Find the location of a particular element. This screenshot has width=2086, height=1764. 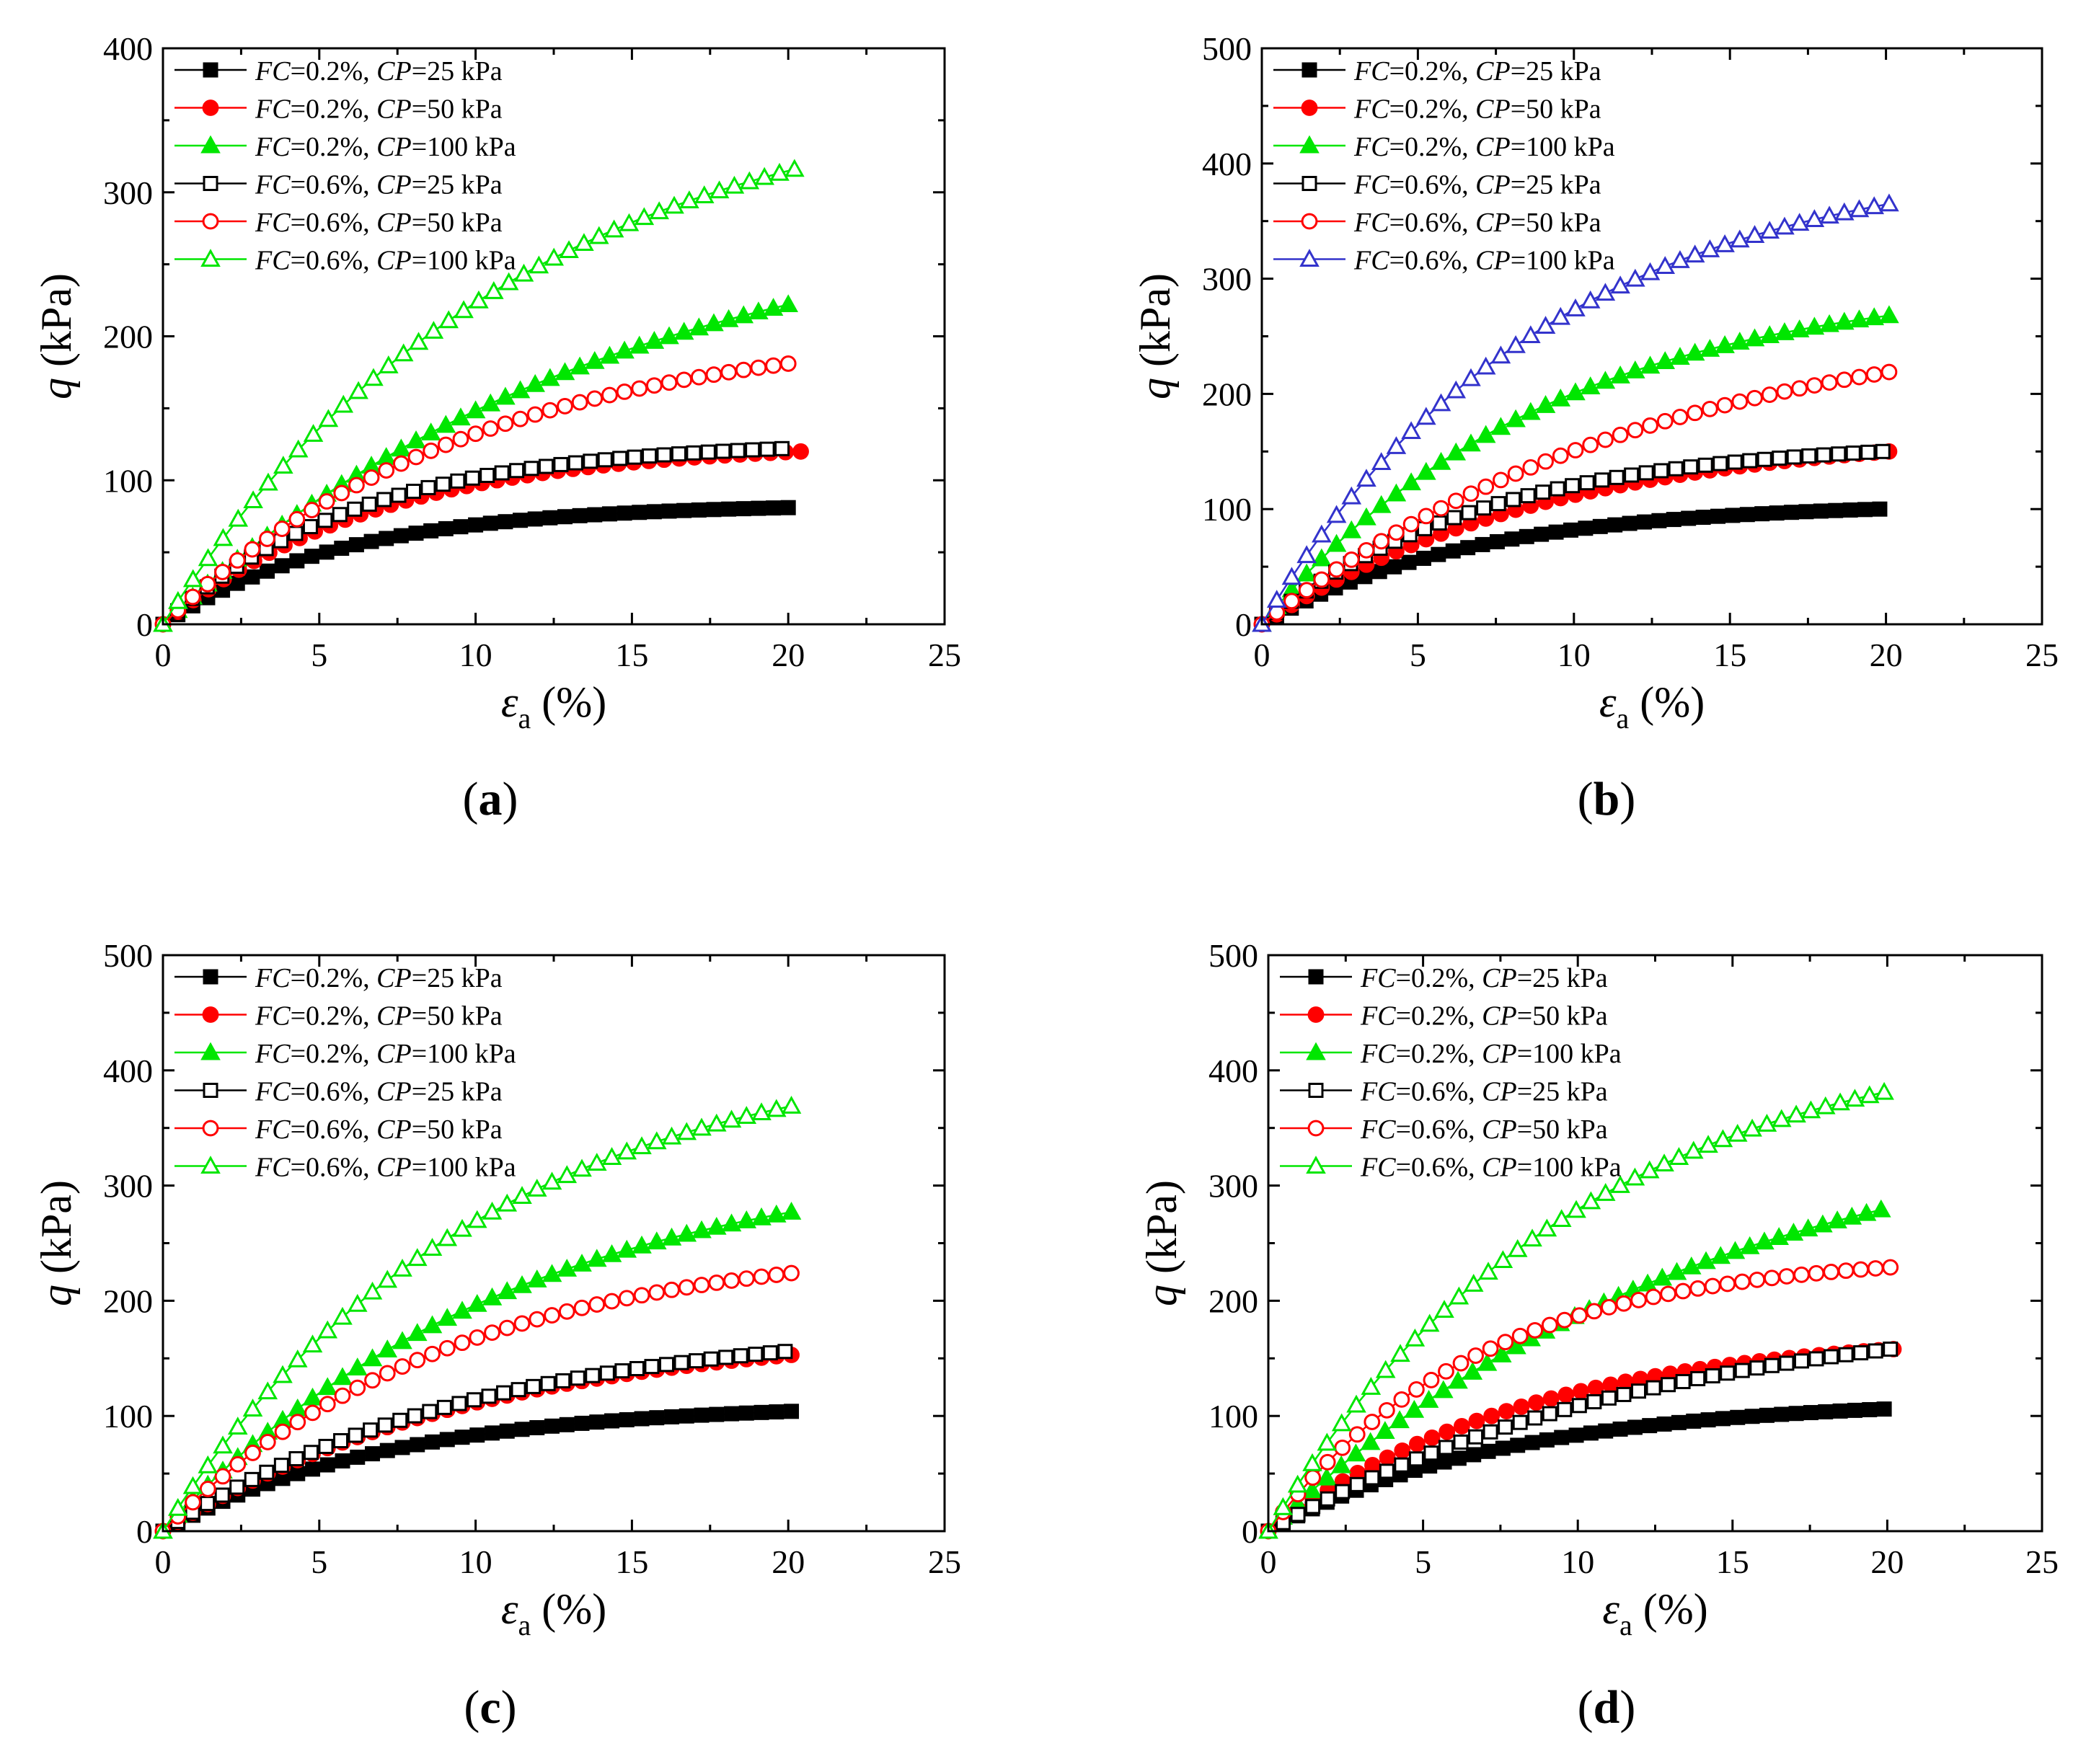

x-axis-title: εa (%) is located at coordinates (1652, 706).